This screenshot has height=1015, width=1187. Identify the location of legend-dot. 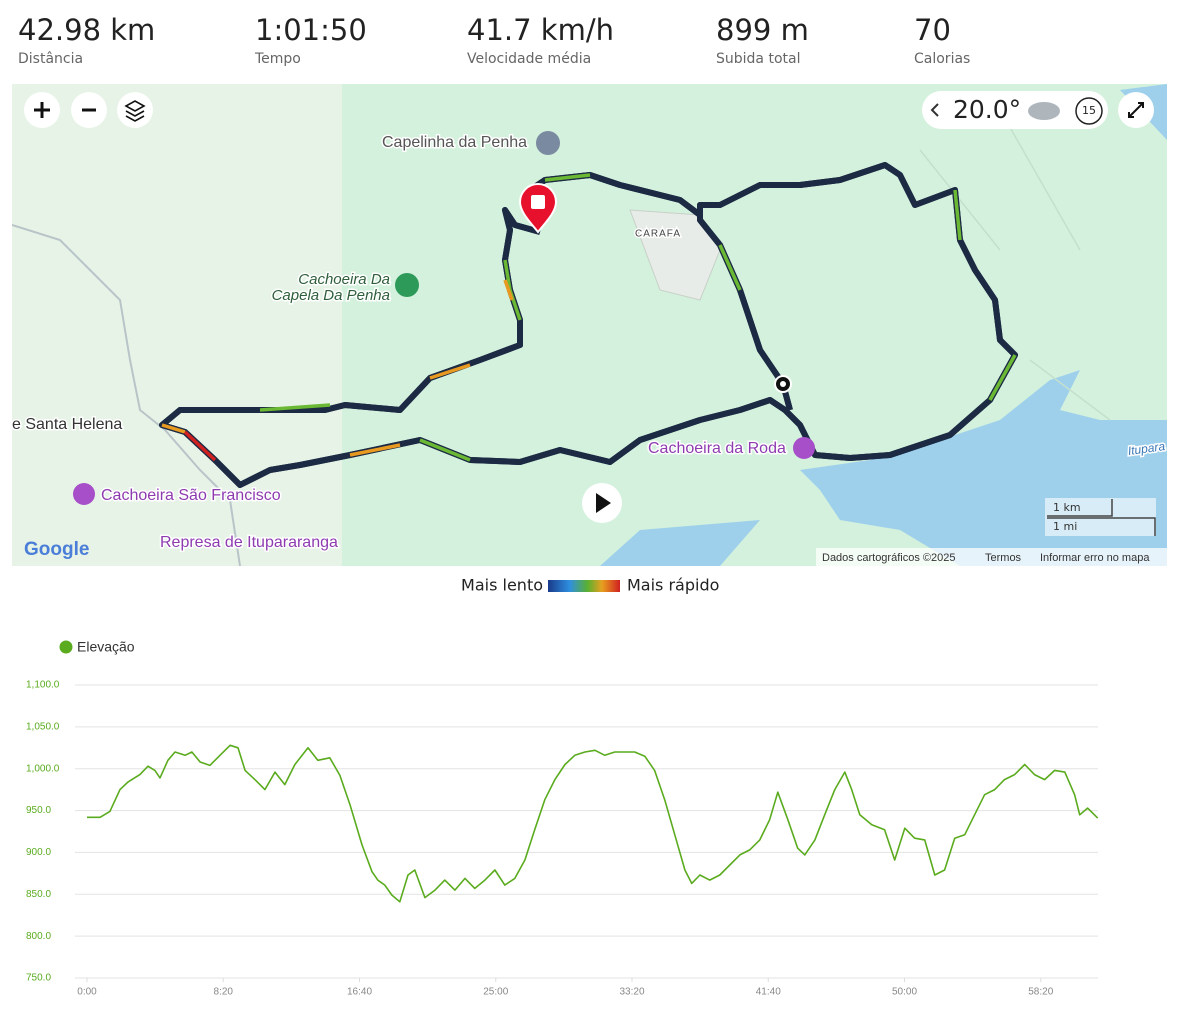
(66, 647).